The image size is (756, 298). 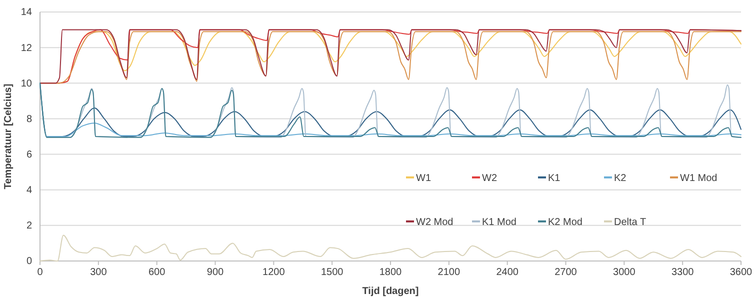 I want to click on legend-label: K2, so click(x=620, y=178).